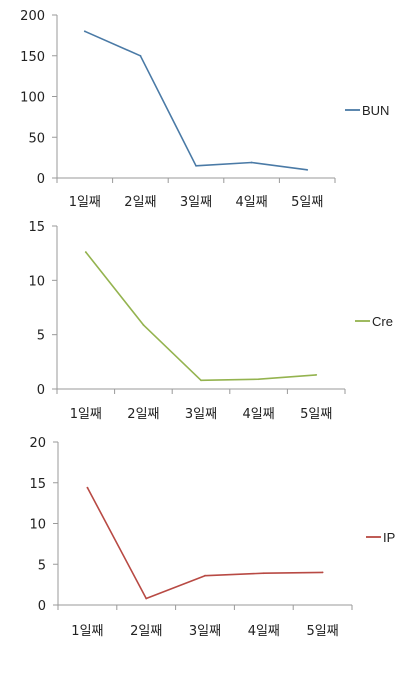 This screenshot has width=413, height=678. What do you see at coordinates (32, 16) in the screenshot?
I see `y-tick-label: 200` at bounding box center [32, 16].